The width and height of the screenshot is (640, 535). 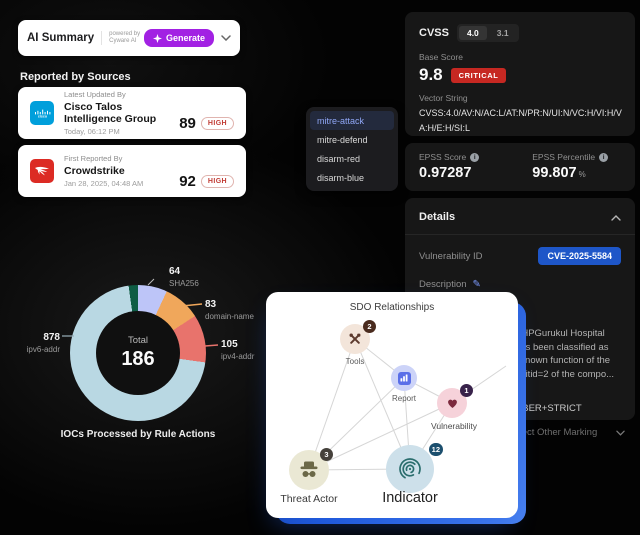 I want to click on node-label-report: Report, so click(x=403, y=398).